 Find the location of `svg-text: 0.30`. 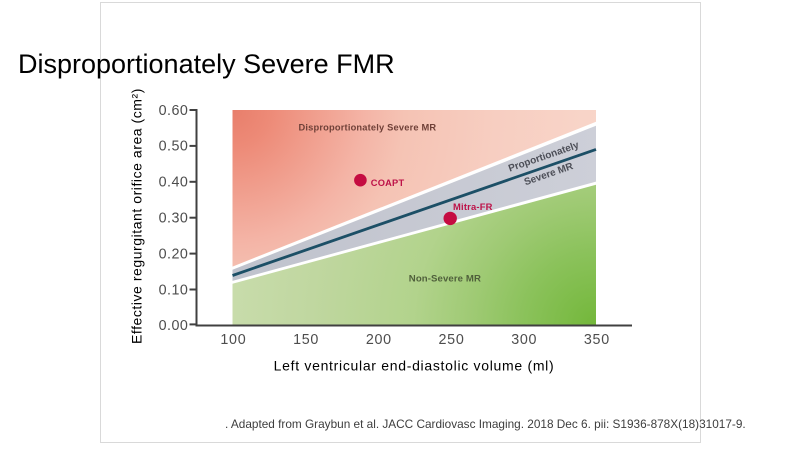

svg-text: 0.30 is located at coordinates (174, 219).